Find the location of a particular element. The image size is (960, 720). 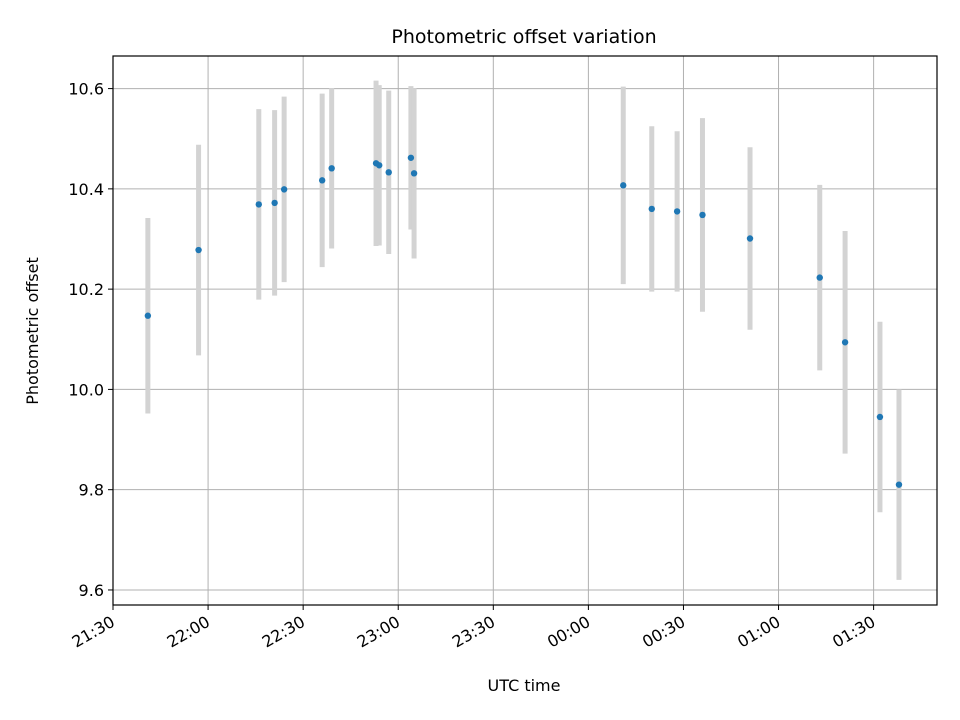

y-tick-label: 10.0 is located at coordinates (86, 389).